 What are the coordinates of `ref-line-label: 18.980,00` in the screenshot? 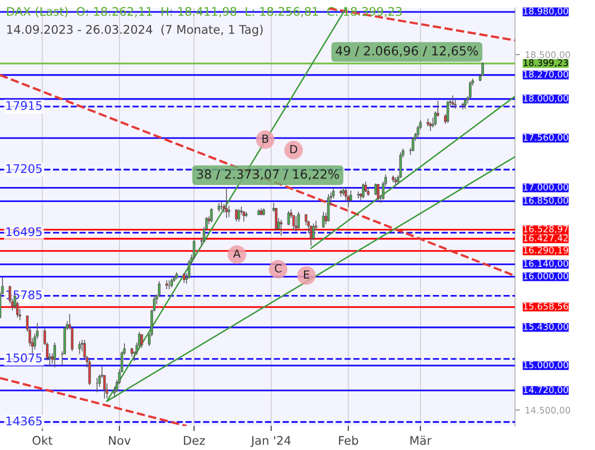 It's located at (546, 12).